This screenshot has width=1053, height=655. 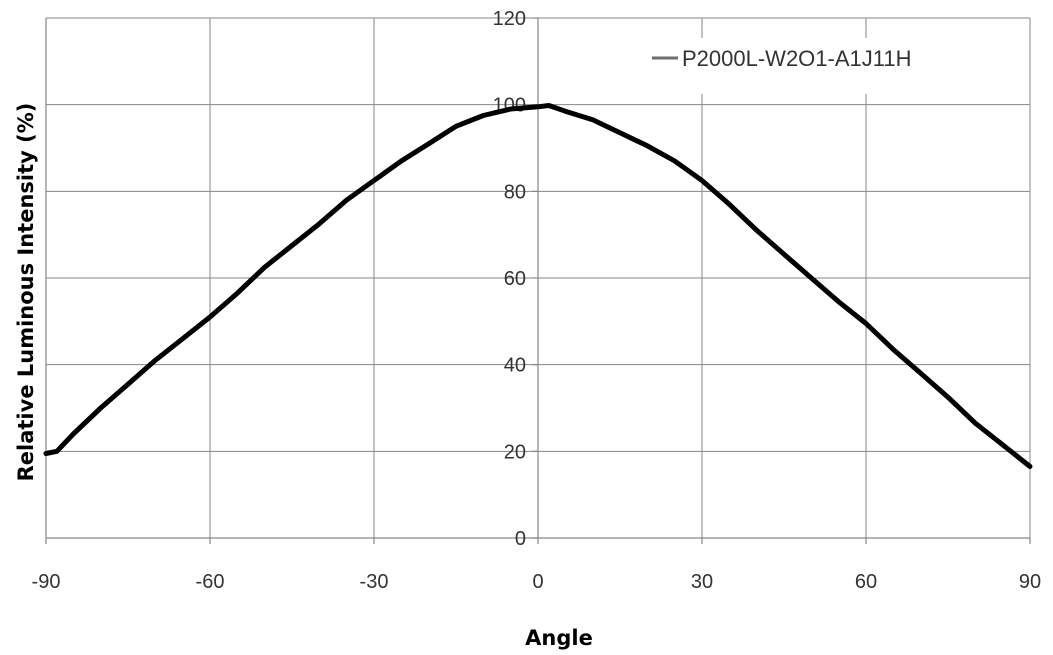 I want to click on x-tick-label: 60, so click(x=866, y=582).